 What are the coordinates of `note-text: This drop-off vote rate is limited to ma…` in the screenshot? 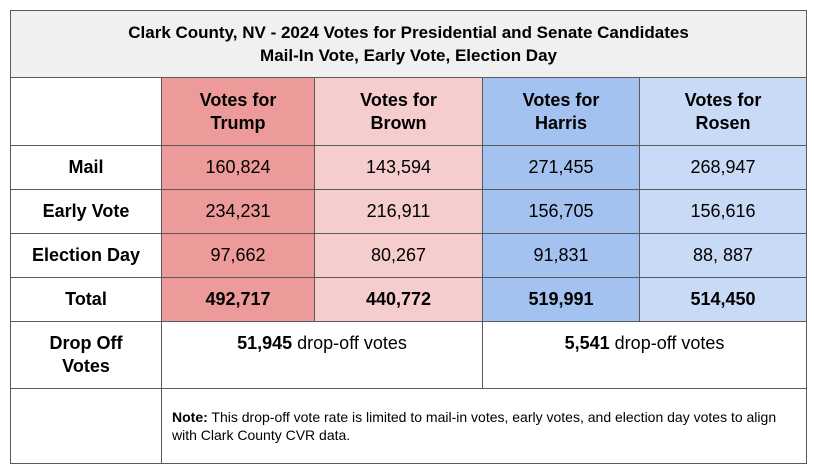 It's located at (474, 426).